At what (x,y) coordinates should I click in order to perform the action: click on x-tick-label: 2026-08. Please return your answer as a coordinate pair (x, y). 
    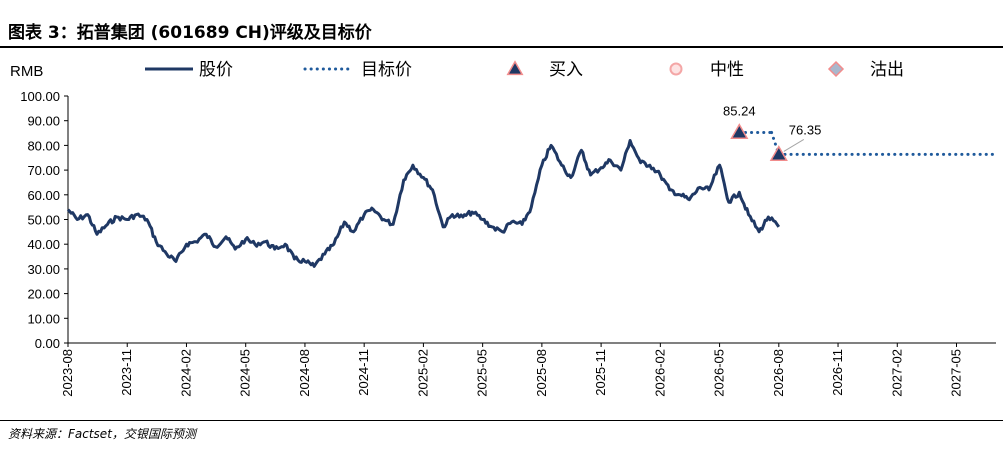
    Looking at the image, I should click on (778, 373).